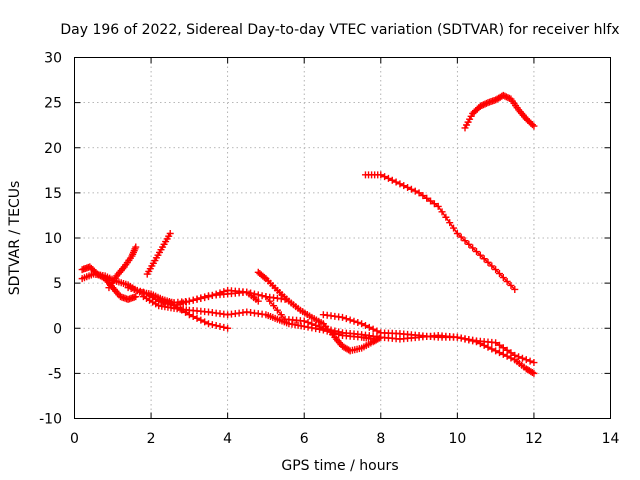 The height and width of the screenshot is (480, 640). What do you see at coordinates (74, 439) in the screenshot?
I see `x-tick-label: 0` at bounding box center [74, 439].